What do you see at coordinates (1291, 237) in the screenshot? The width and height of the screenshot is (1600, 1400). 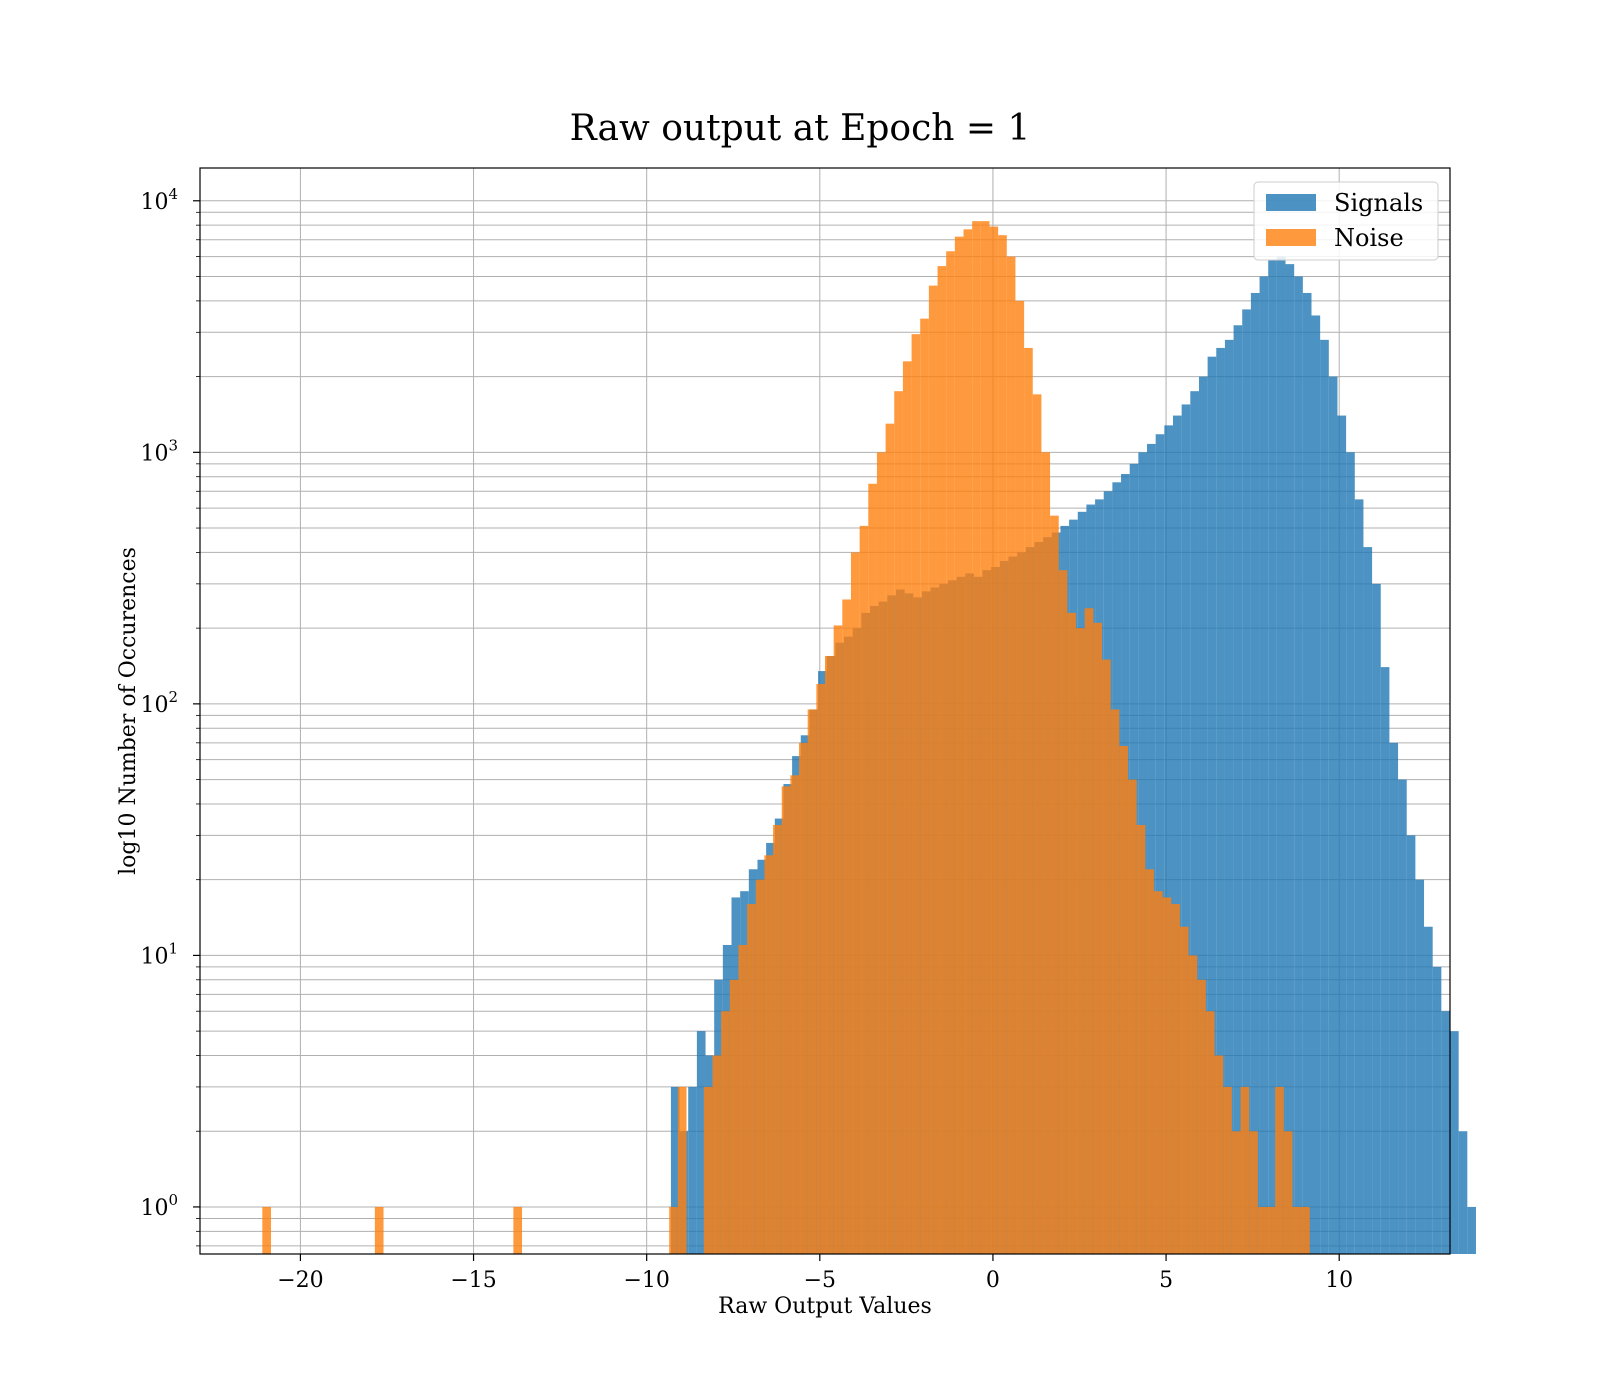 I see `legend-swatch-noise` at bounding box center [1291, 237].